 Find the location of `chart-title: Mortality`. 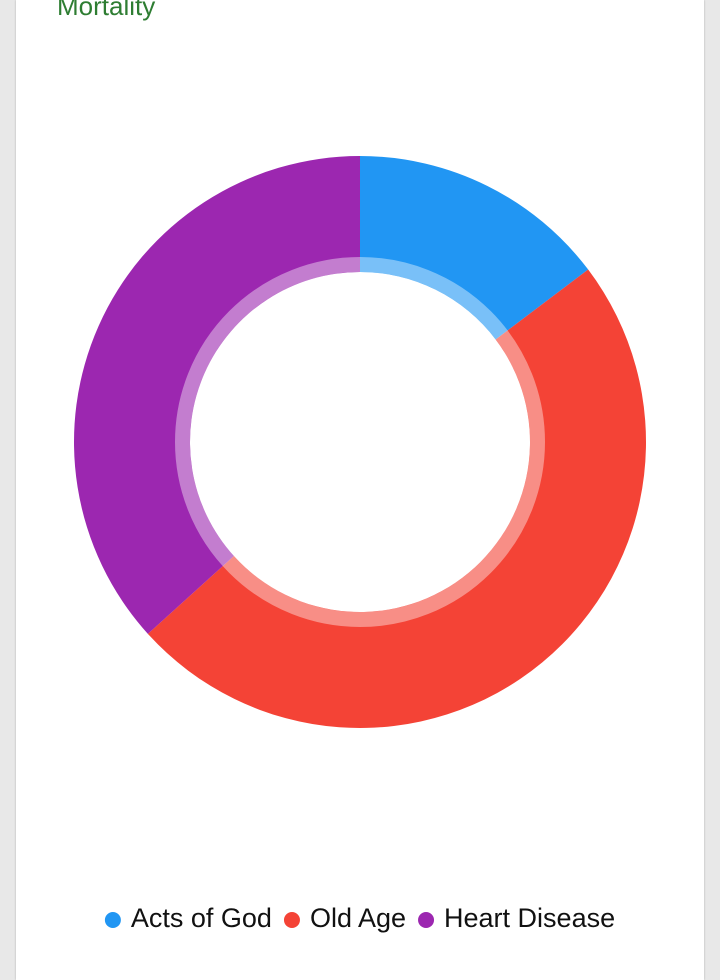

chart-title: Mortality is located at coordinates (106, 10).